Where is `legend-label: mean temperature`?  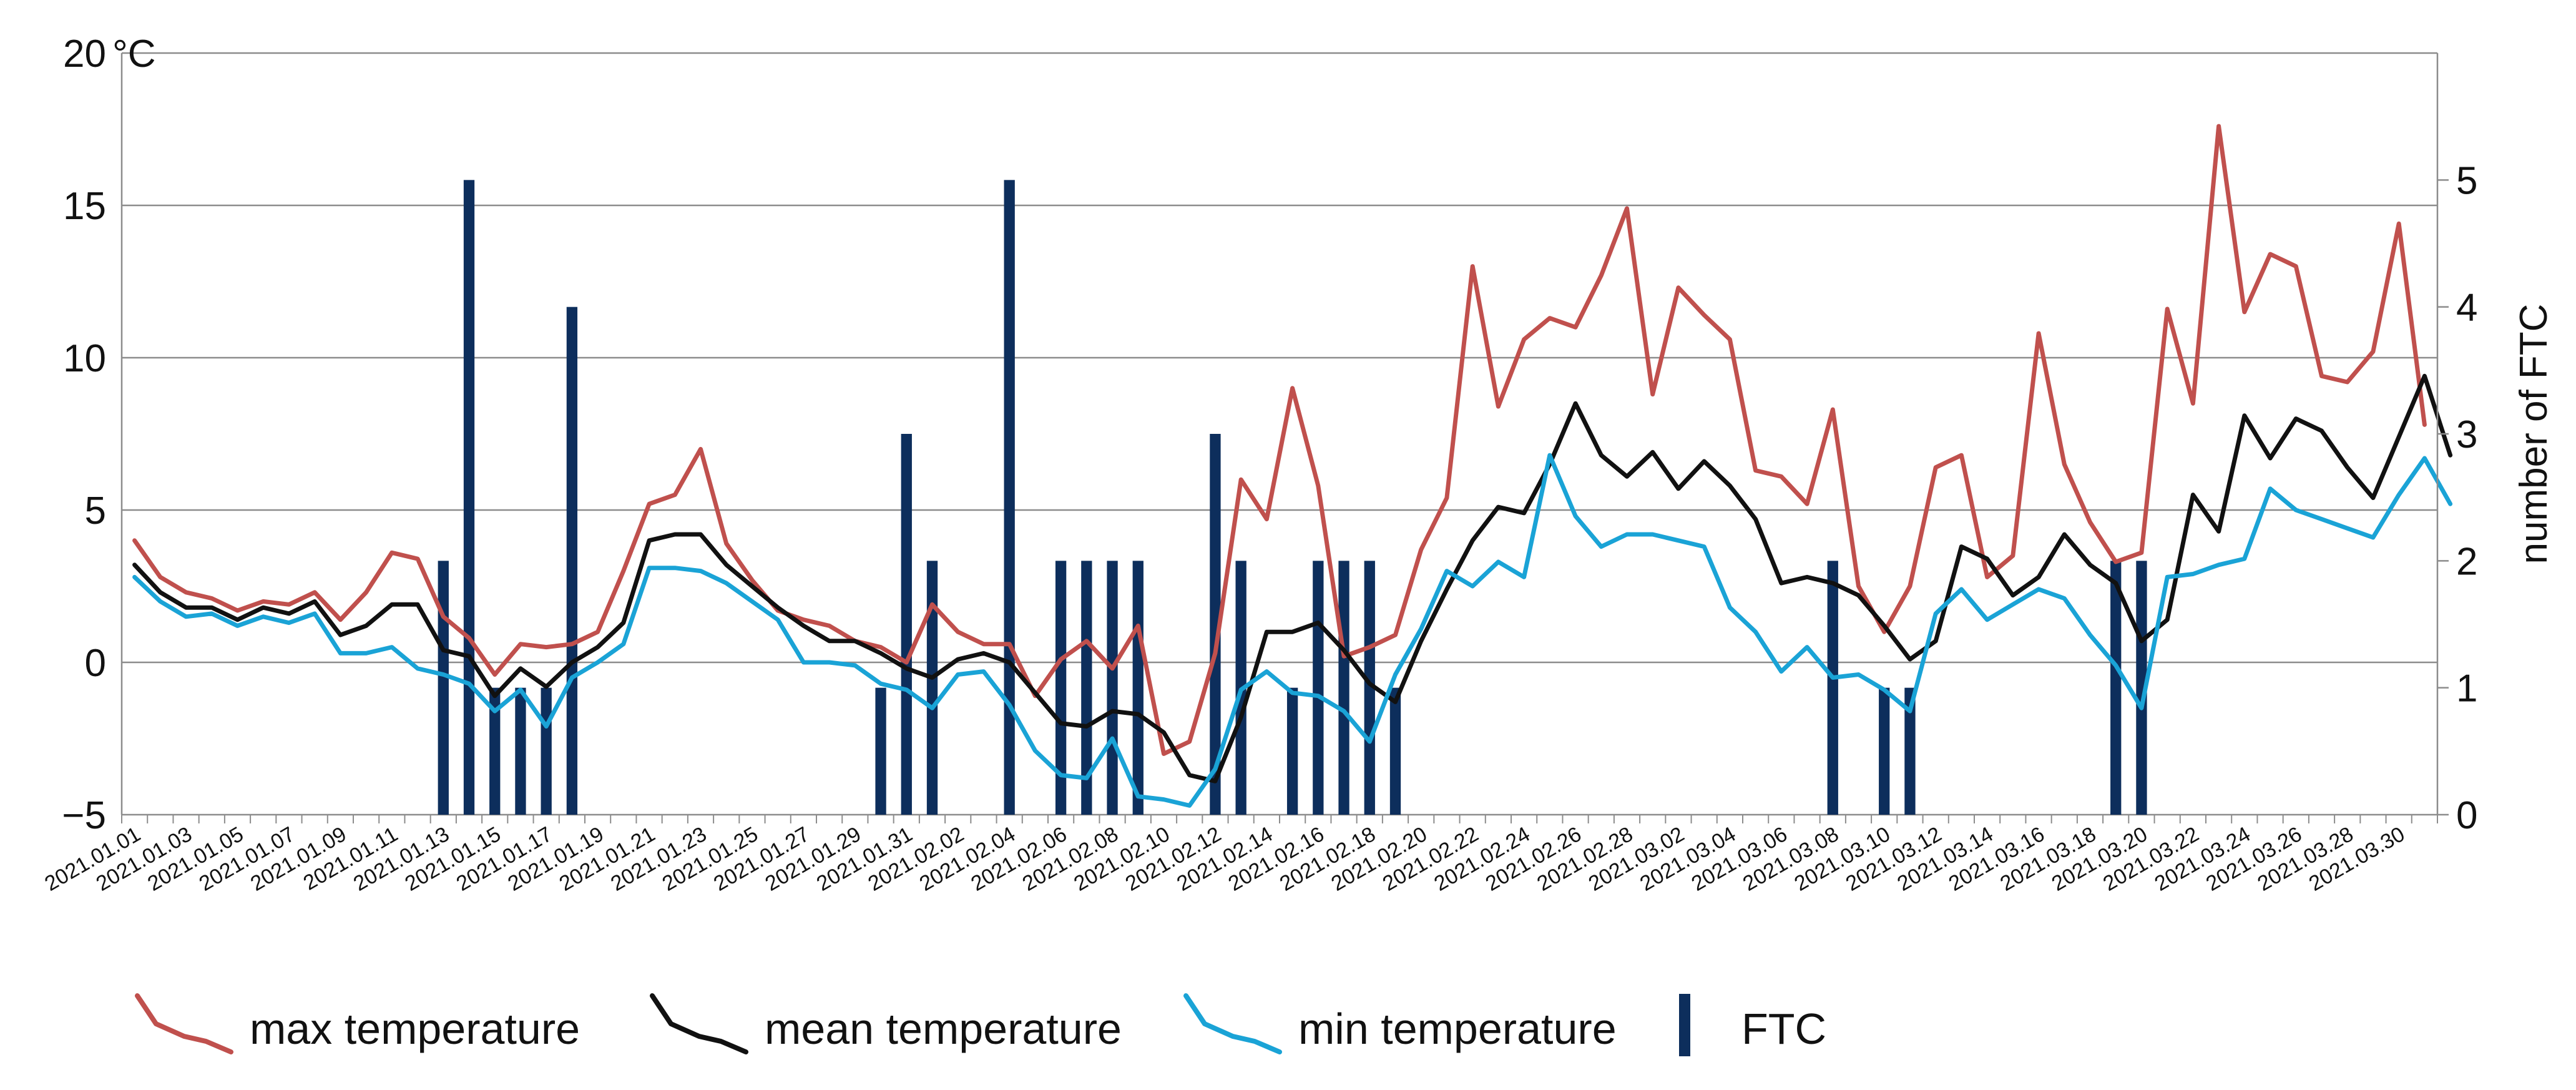
legend-label: mean temperature is located at coordinates (943, 1028).